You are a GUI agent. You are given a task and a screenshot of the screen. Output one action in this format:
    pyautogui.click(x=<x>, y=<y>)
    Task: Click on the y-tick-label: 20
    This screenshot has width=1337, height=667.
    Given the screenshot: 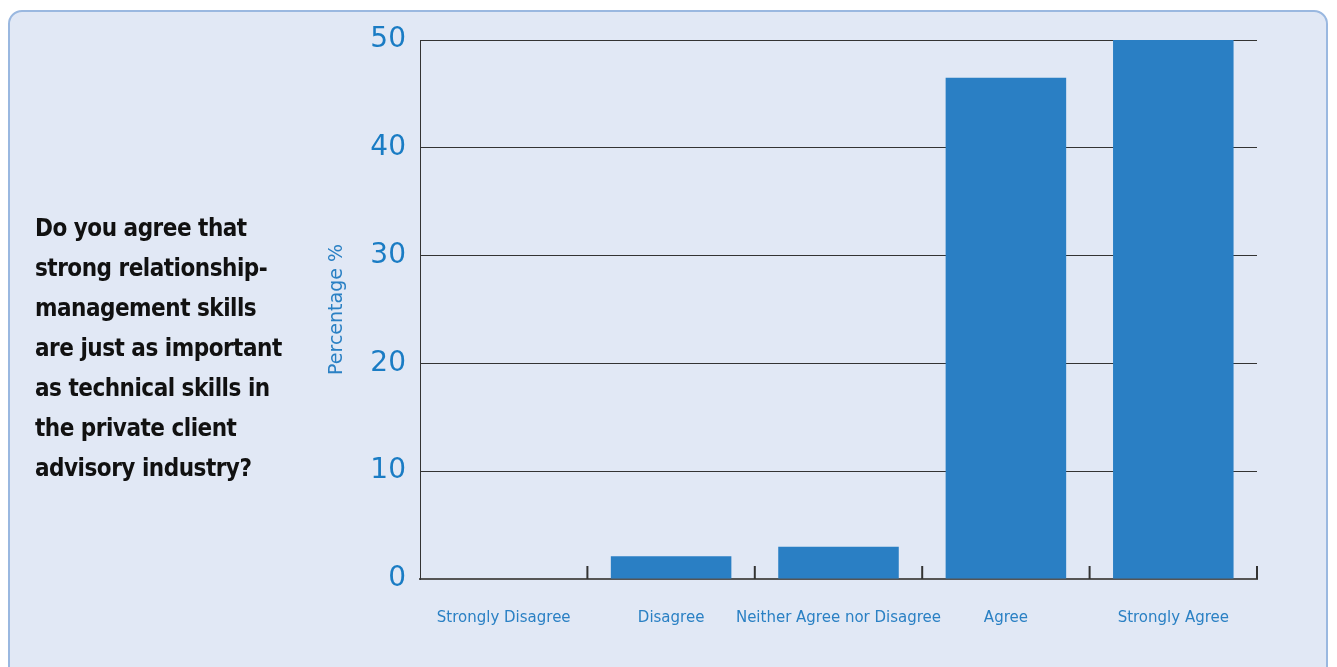 What is the action you would take?
    pyautogui.click(x=388, y=361)
    